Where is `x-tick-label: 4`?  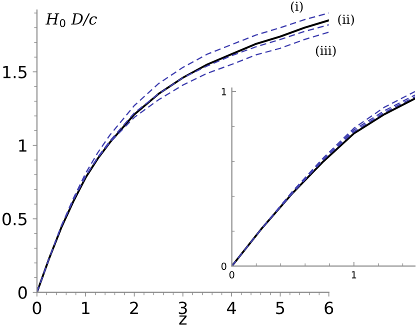
x-tick-label: 4 is located at coordinates (231, 308).